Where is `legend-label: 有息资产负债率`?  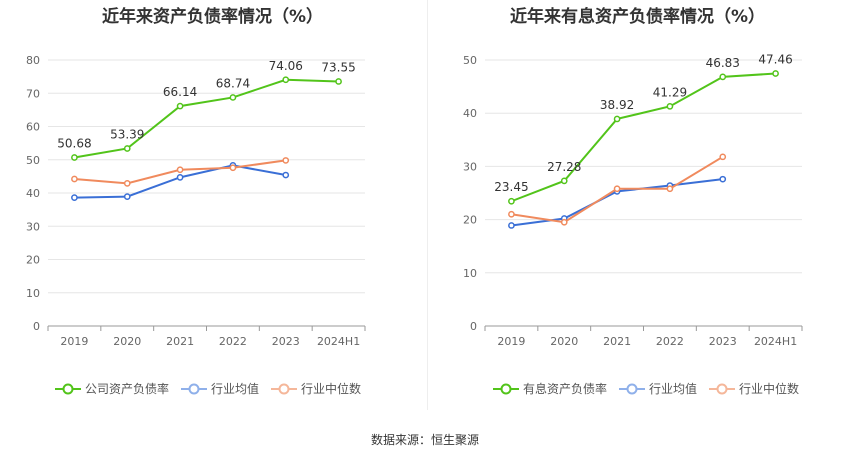 legend-label: 有息资产负债率 is located at coordinates (565, 389).